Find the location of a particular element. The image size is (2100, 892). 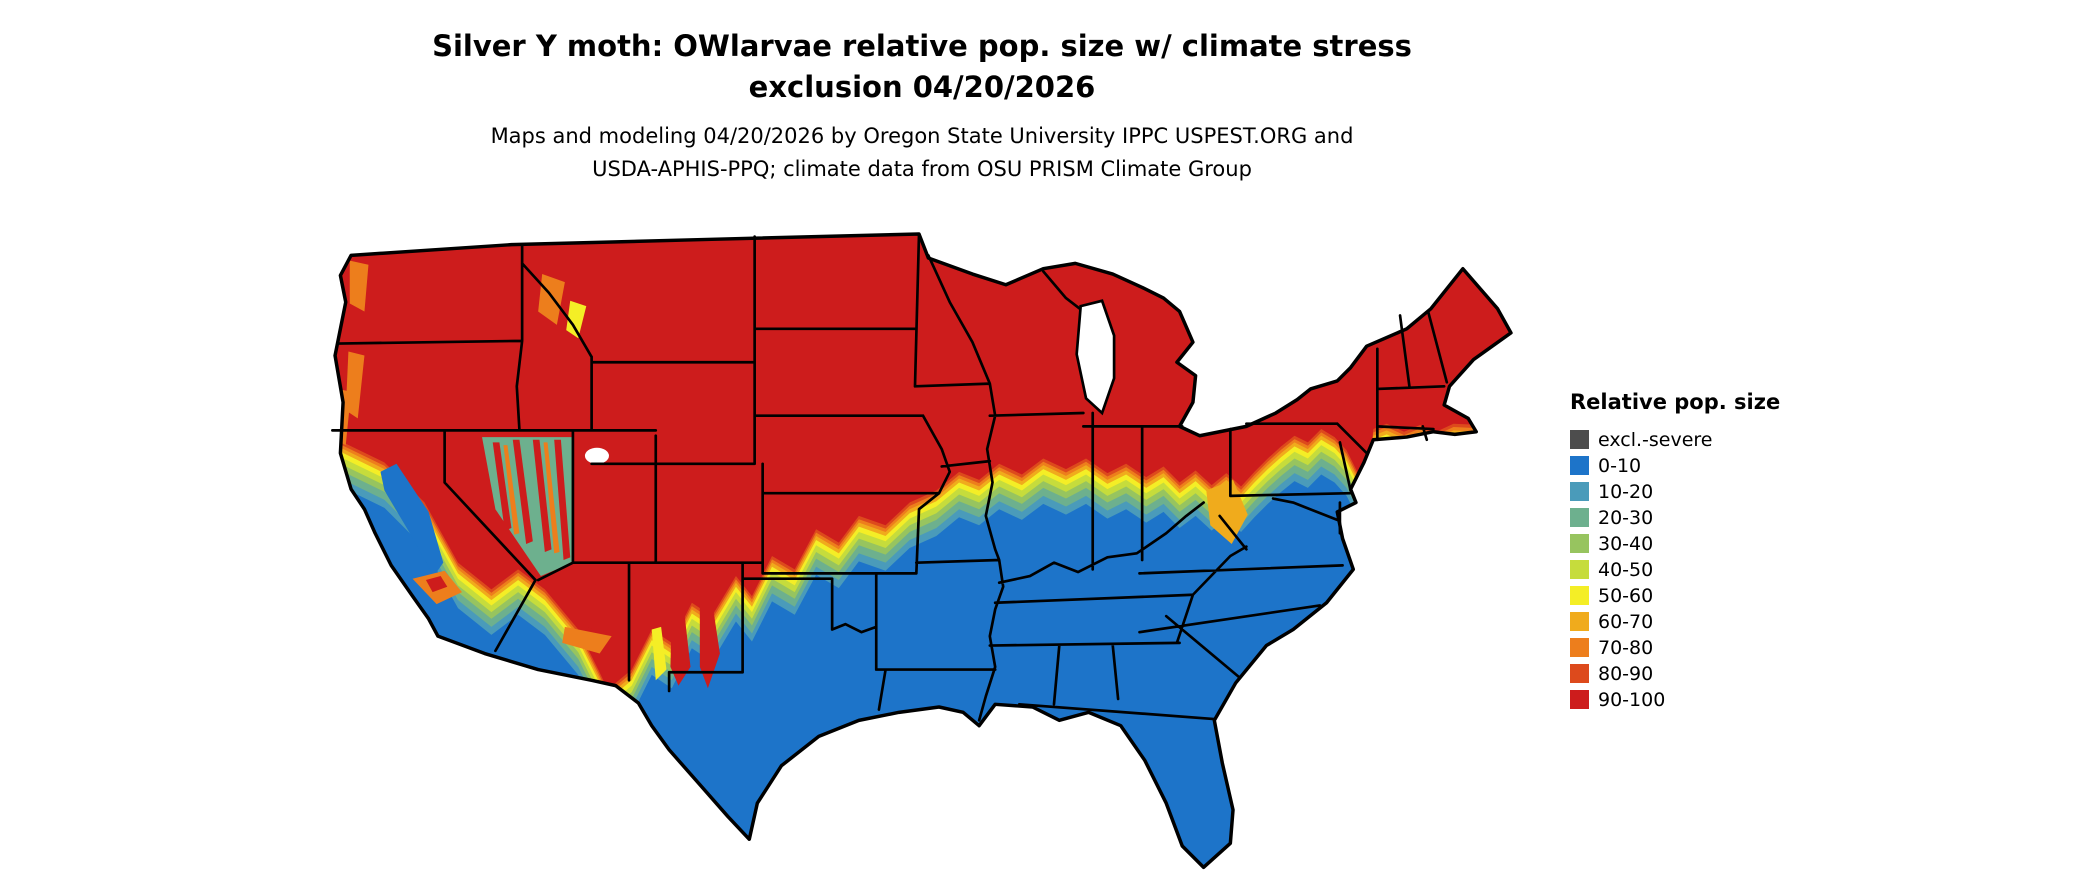

legend-label: 70-80 is located at coordinates (1626, 647).